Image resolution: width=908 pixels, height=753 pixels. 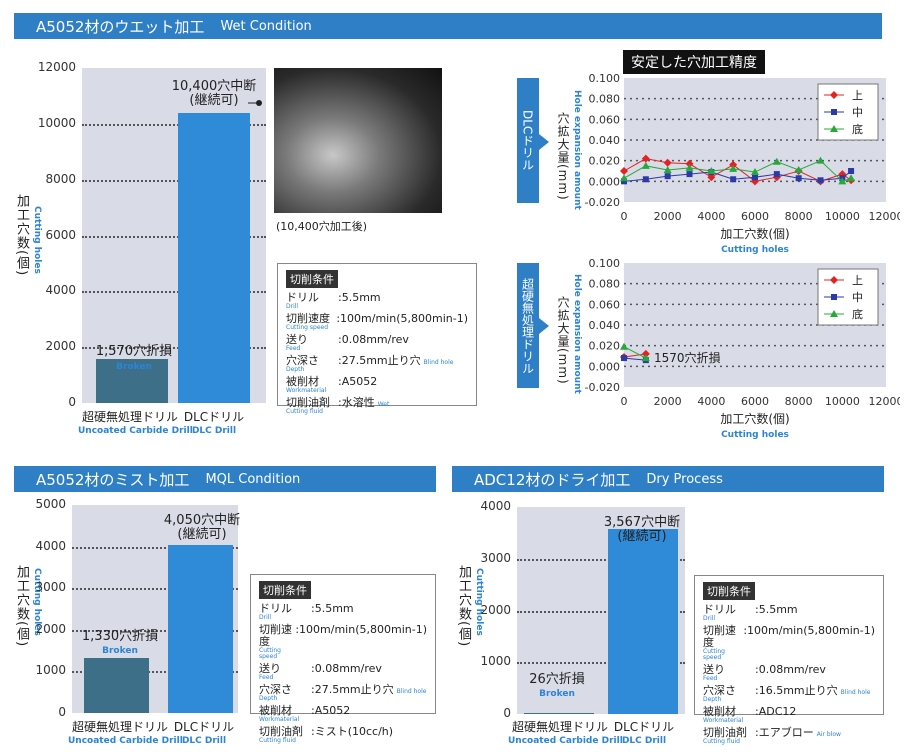 What do you see at coordinates (120, 636) in the screenshot?
I see `mql-annotation-uncoated: 1,330穴折損` at bounding box center [120, 636].